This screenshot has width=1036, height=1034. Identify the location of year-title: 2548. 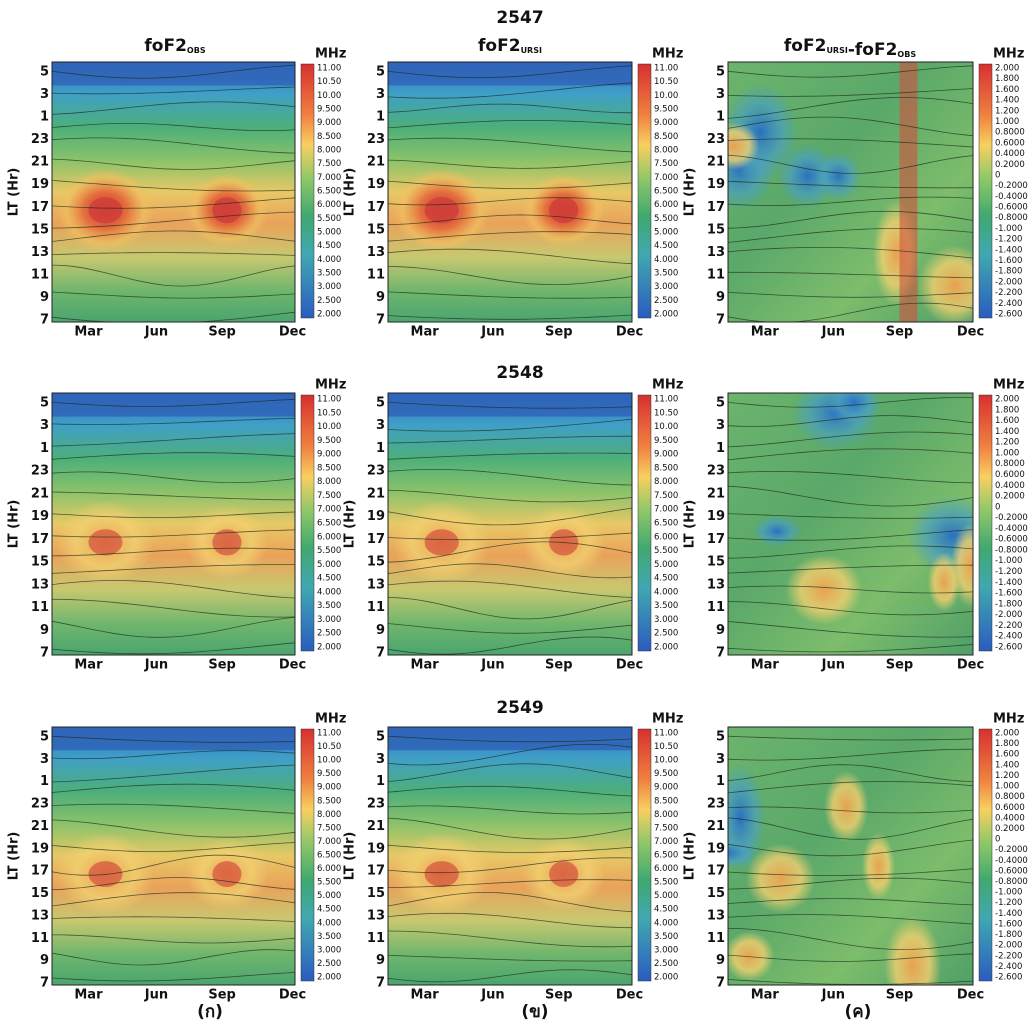
(519, 373).